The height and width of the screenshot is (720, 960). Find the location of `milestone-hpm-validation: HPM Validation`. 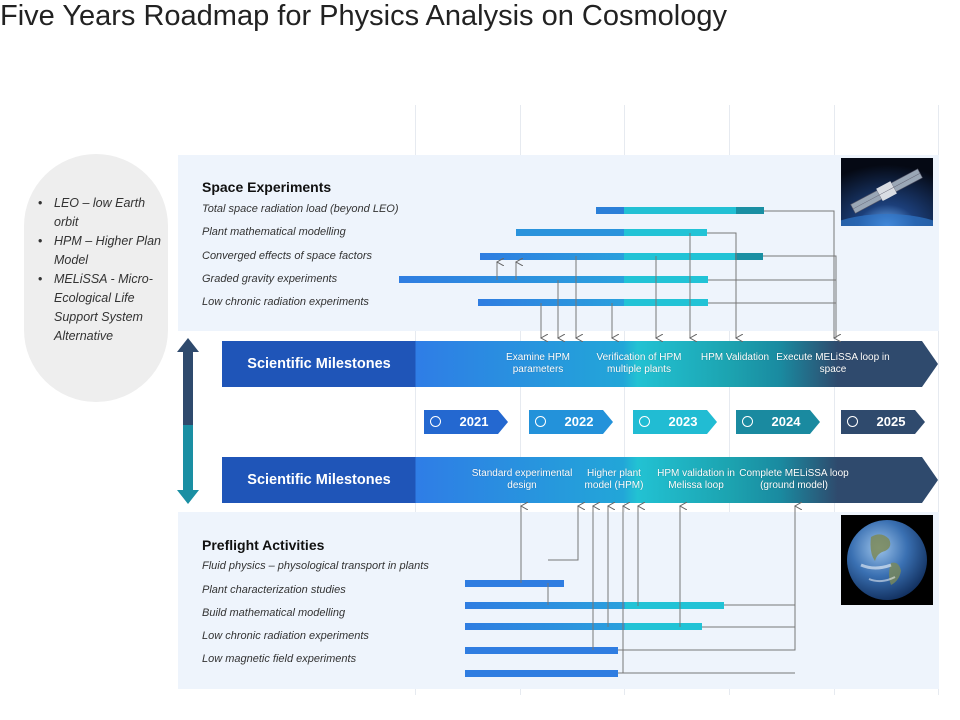

milestone-hpm-validation: HPM Validation is located at coordinates (735, 357).